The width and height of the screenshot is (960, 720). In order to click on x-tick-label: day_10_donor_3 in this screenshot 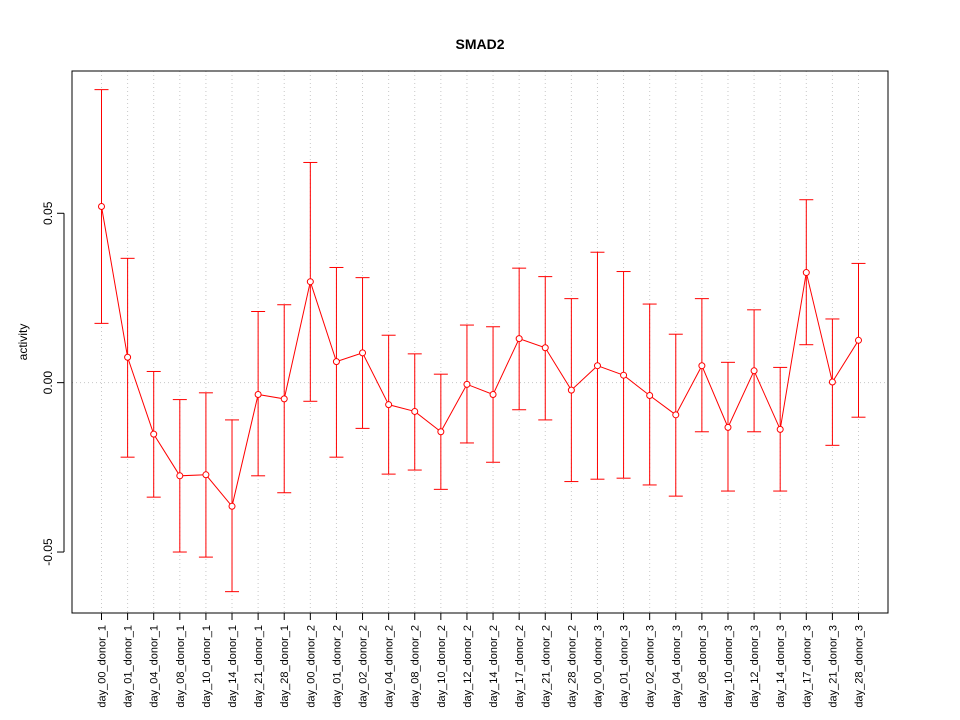, I will do `click(729, 666)`.